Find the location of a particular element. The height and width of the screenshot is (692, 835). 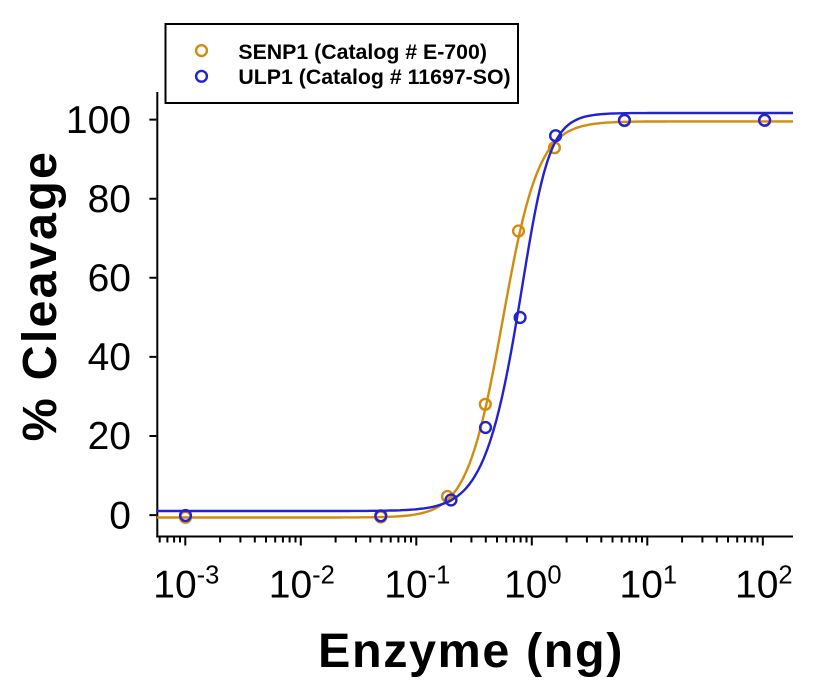

svg-text: 60 is located at coordinates (109, 278).